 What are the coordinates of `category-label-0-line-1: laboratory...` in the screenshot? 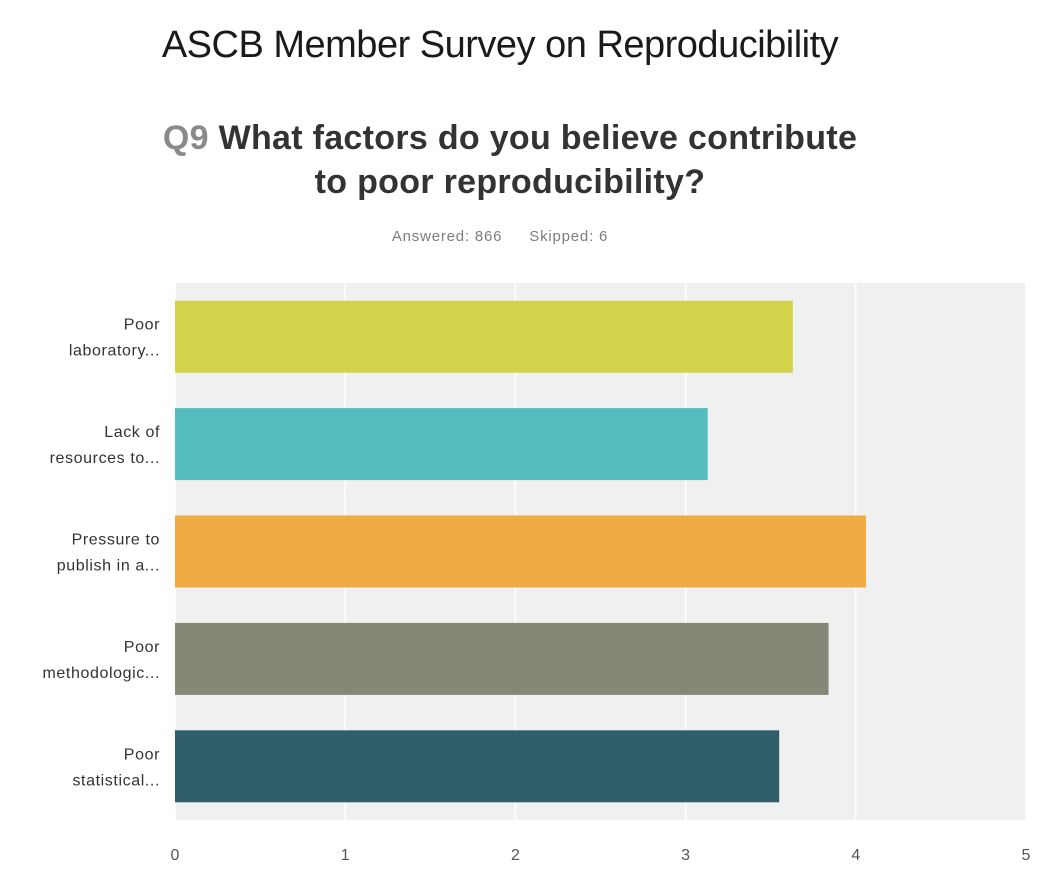 It's located at (114, 351).